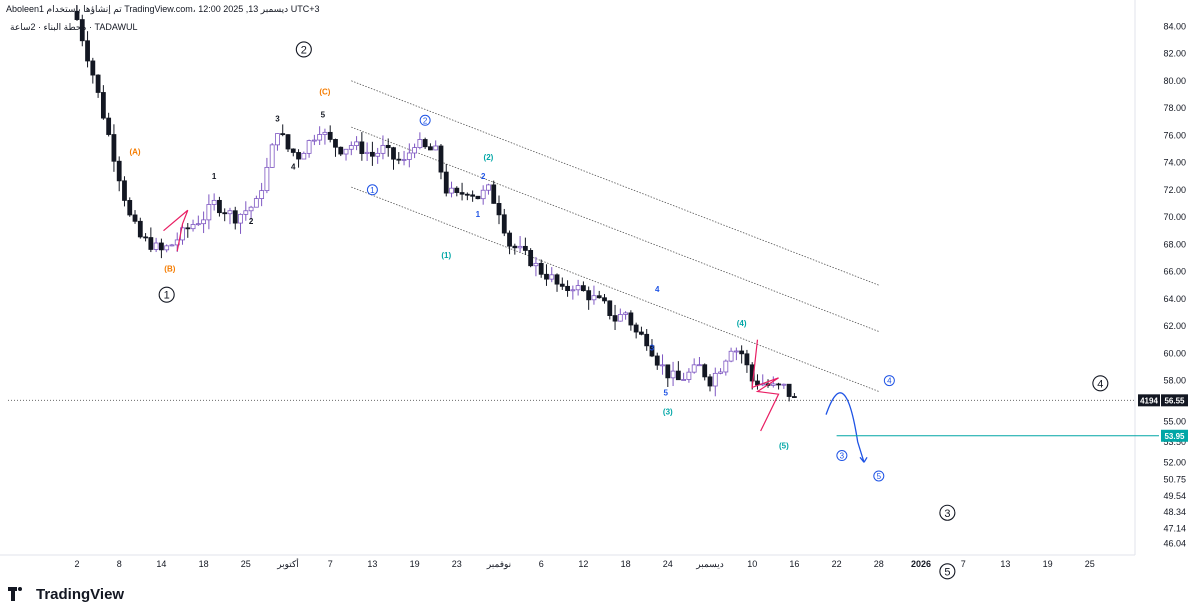 The height and width of the screenshot is (613, 1200). Describe the element at coordinates (1174, 544) in the screenshot. I see `y-tick-label: 46.04` at that location.